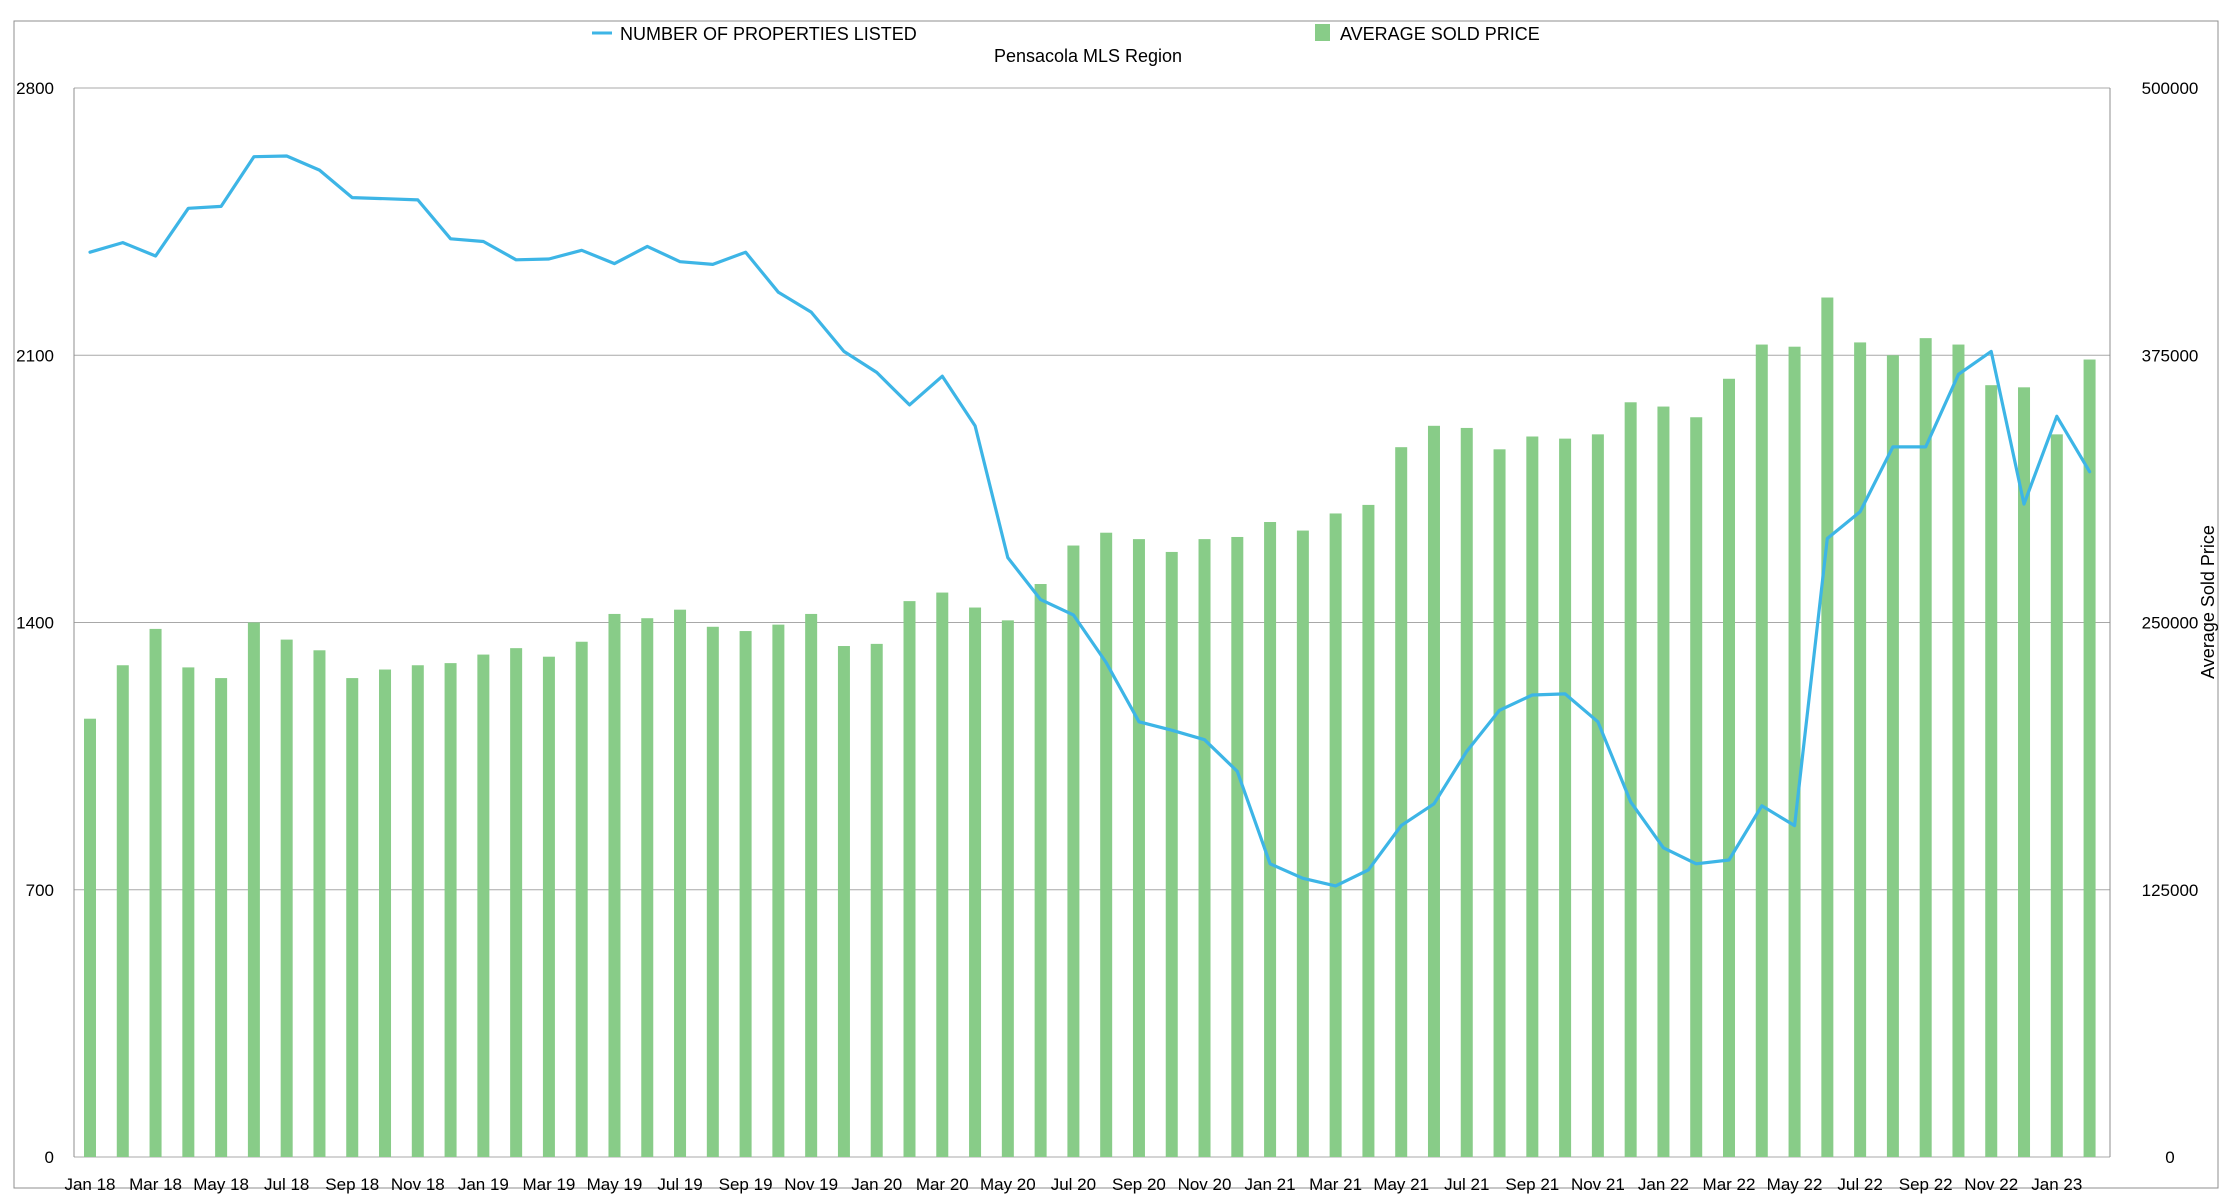 This screenshot has width=2234, height=1202. What do you see at coordinates (1270, 1184) in the screenshot?
I see `x-tick-label: Jan 21` at bounding box center [1270, 1184].